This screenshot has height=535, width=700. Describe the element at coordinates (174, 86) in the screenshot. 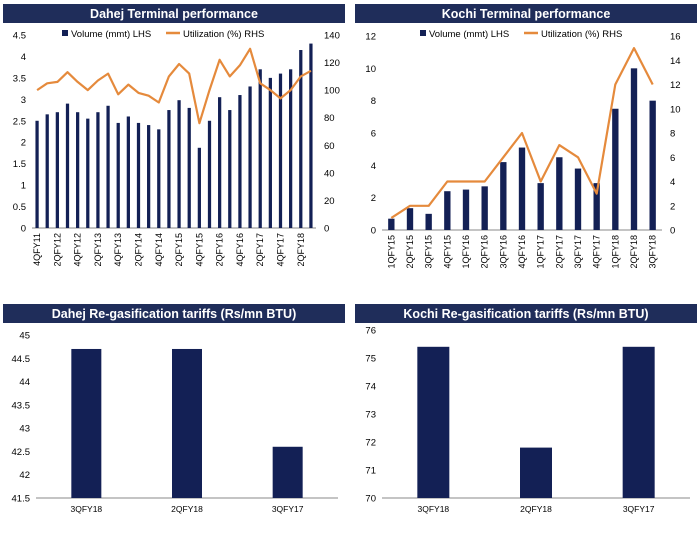

I see `utilization-line` at that location.